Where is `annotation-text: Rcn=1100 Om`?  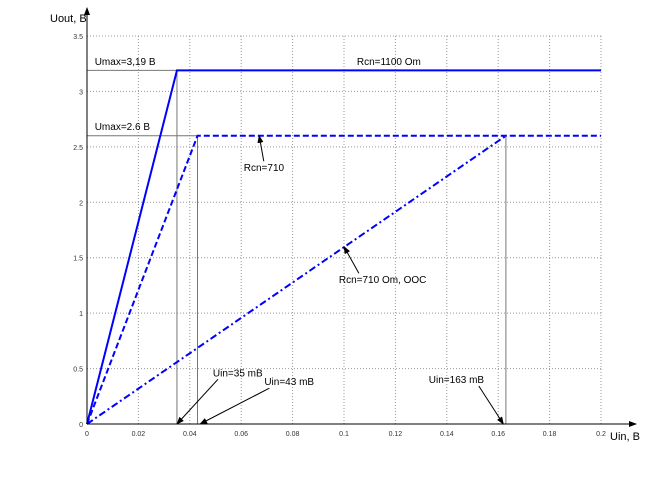 annotation-text: Rcn=1100 Om is located at coordinates (389, 62).